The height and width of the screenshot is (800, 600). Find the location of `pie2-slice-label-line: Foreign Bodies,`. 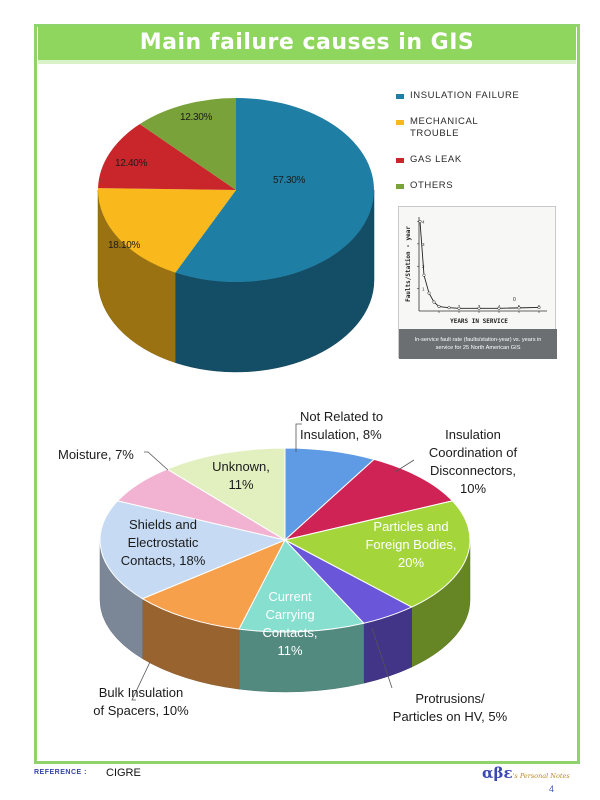

pie2-slice-label-line: Foreign Bodies, is located at coordinates (411, 544).